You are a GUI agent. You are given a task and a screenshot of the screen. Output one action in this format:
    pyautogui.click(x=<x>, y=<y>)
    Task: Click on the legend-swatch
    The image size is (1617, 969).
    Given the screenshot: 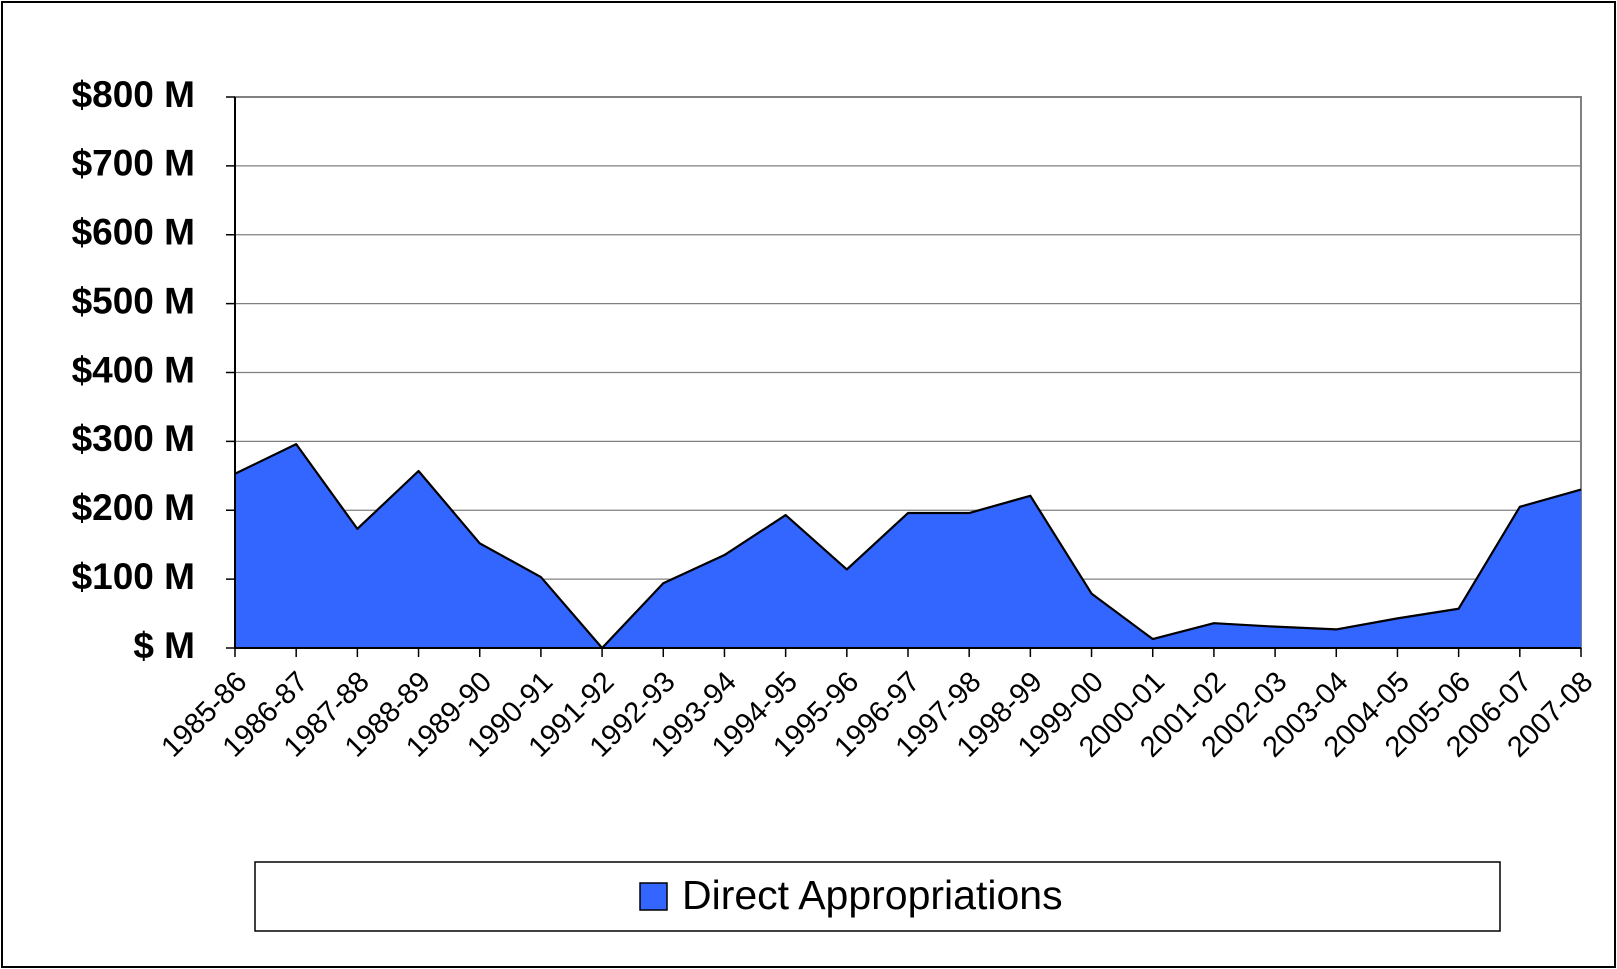 What is the action you would take?
    pyautogui.click(x=653, y=896)
    